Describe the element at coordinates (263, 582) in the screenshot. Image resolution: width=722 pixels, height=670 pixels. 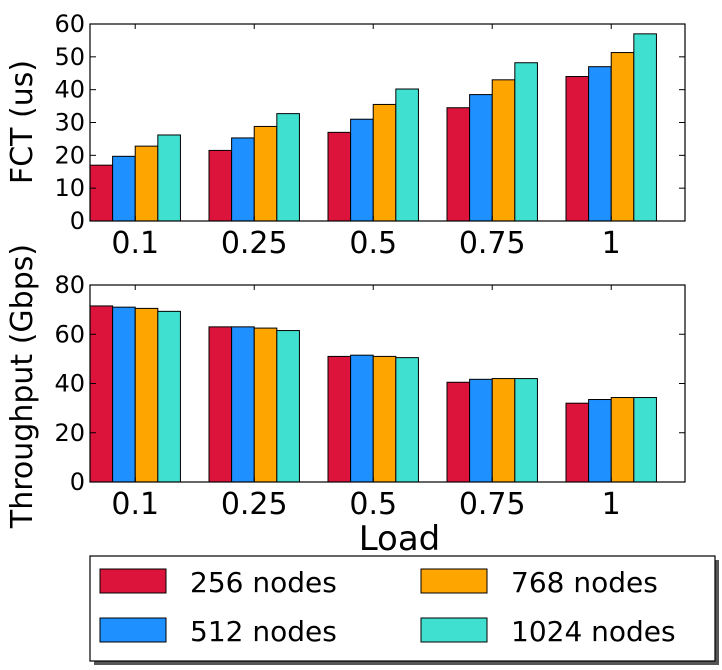
I see `legend-label-256-nodes: 256 nodes` at that location.